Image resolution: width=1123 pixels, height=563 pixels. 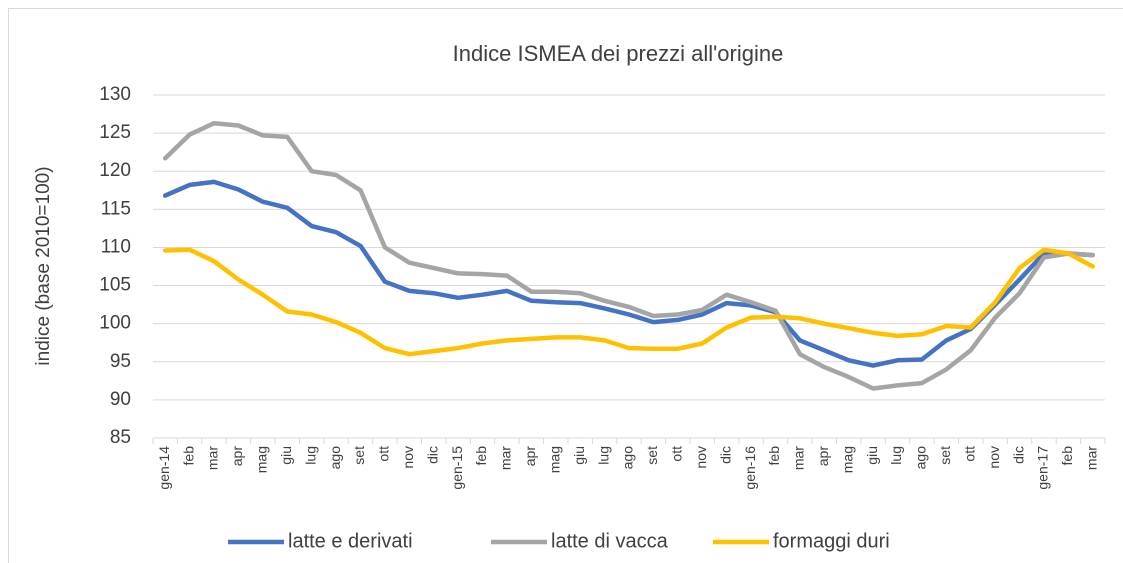 What do you see at coordinates (618, 53) in the screenshot?
I see `chart-title: Indice ISMEA dei prezzi all'origine` at bounding box center [618, 53].